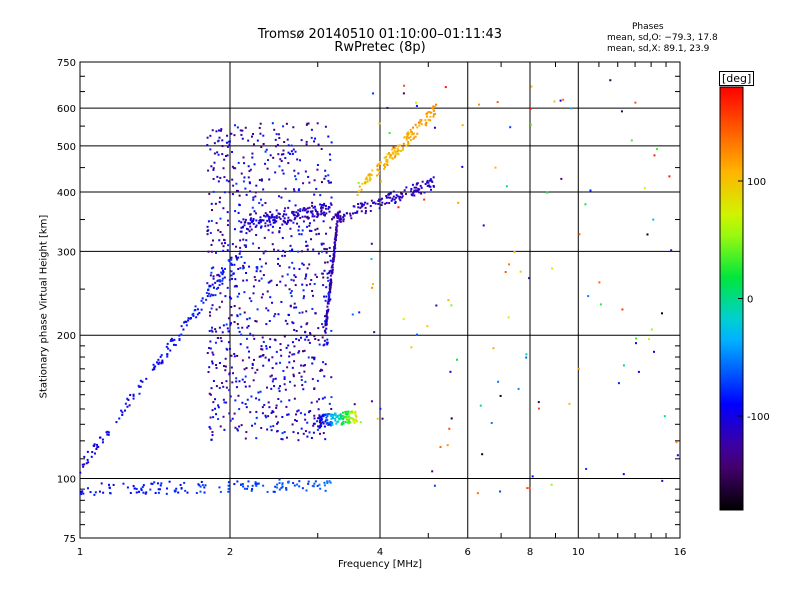 The image size is (800, 600). What do you see at coordinates (750, 300) in the screenshot?
I see `colorbar-tick-label: 0` at bounding box center [750, 300].